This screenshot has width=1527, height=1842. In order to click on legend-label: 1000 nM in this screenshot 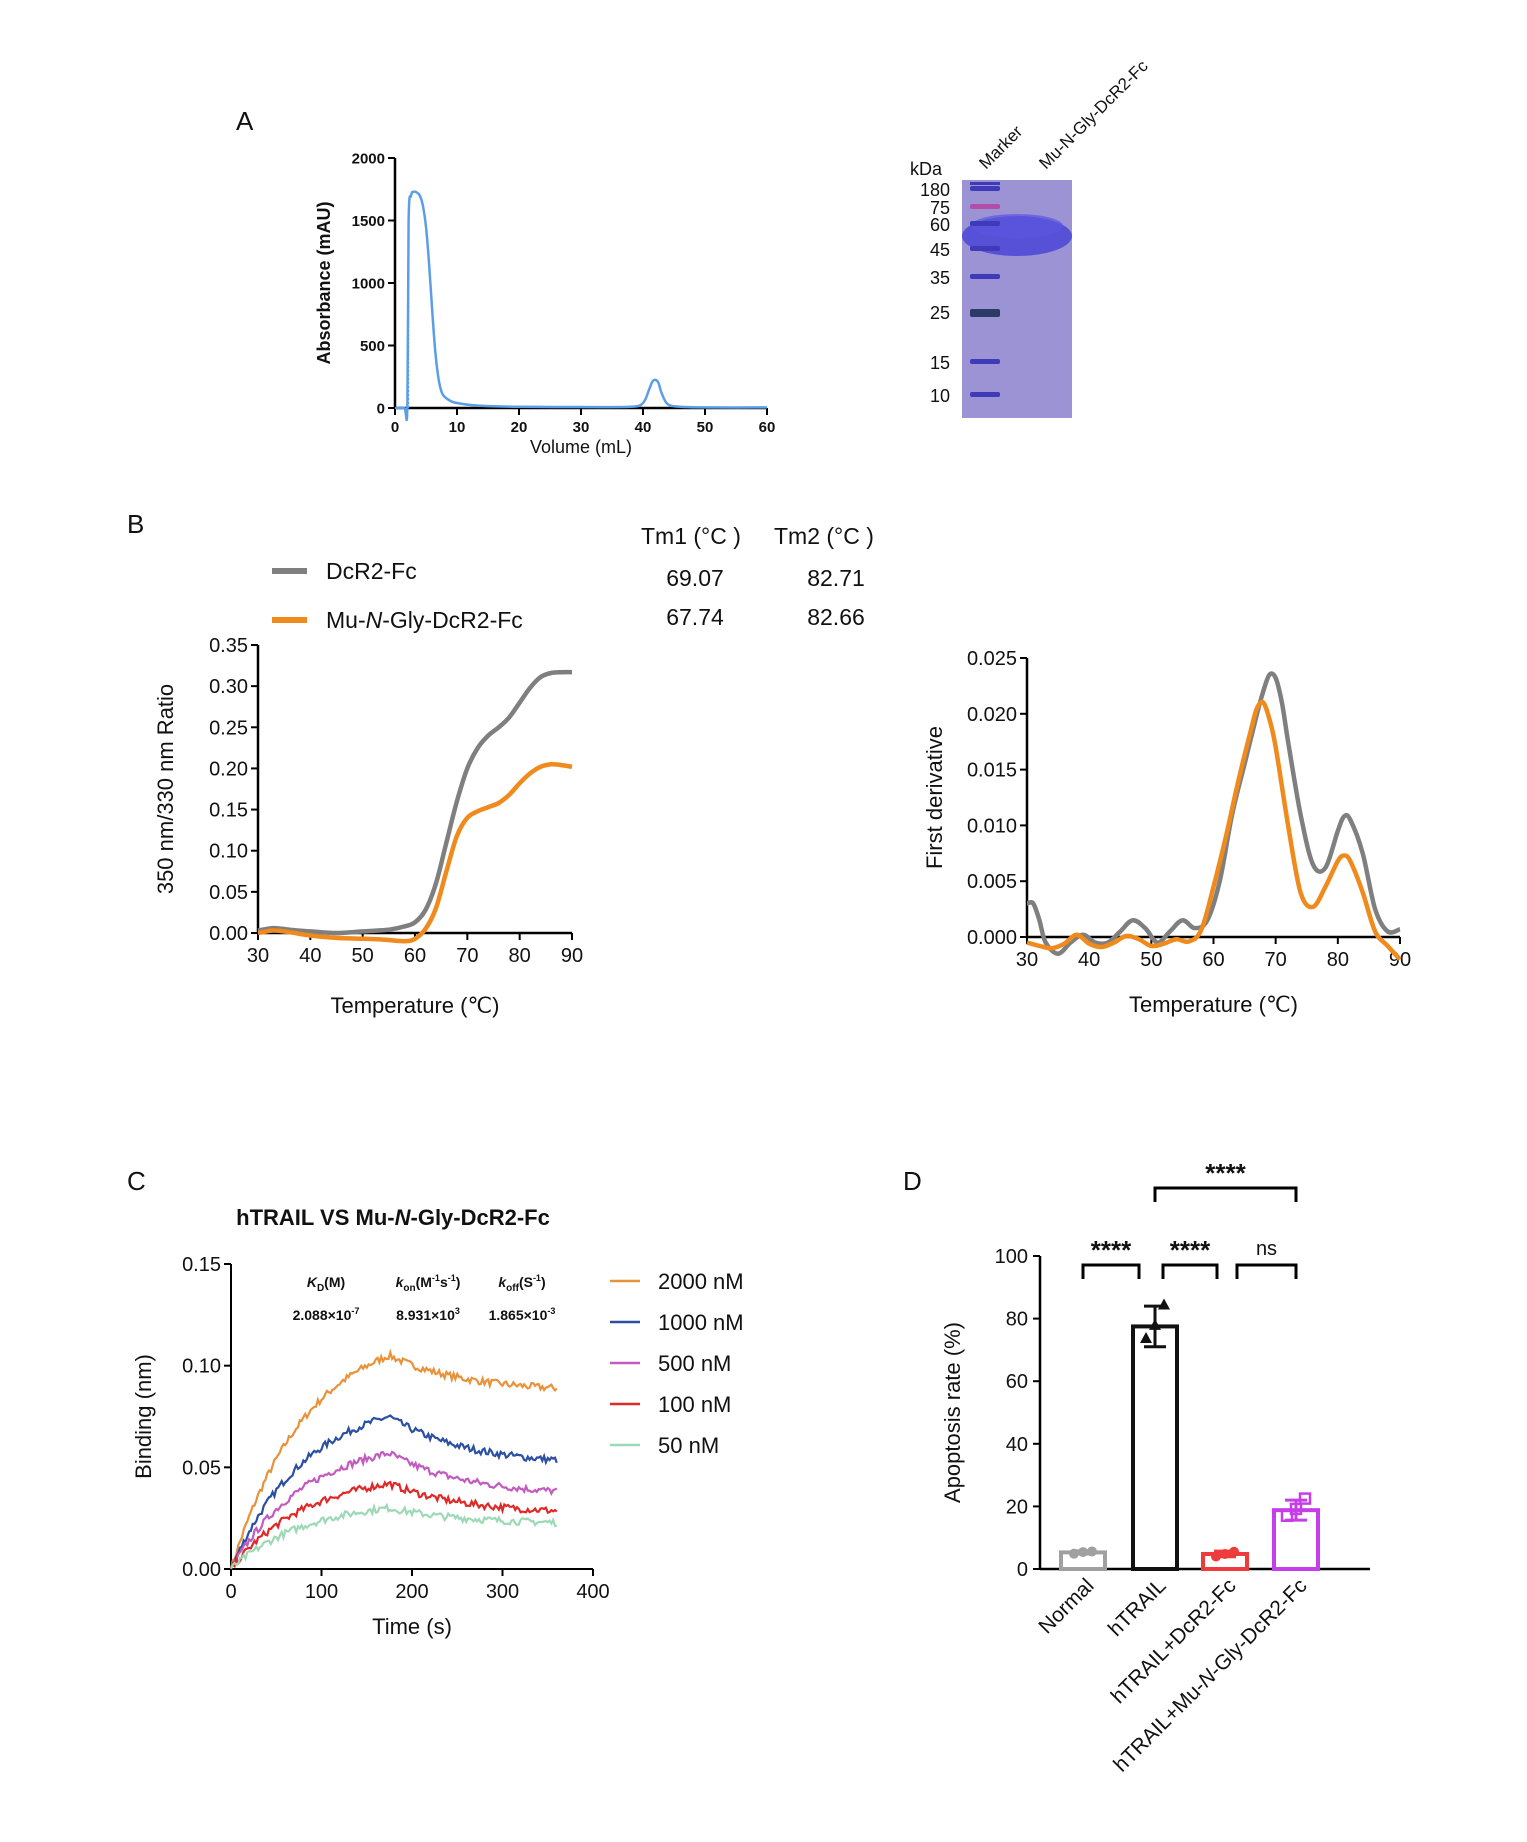, I will do `click(701, 1322)`.